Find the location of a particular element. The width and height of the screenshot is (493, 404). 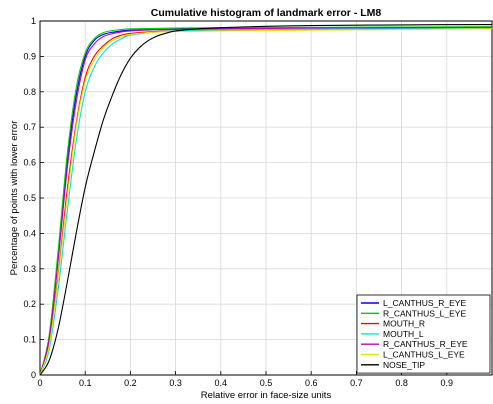

x-tick-label: 0.2 is located at coordinates (130, 383).